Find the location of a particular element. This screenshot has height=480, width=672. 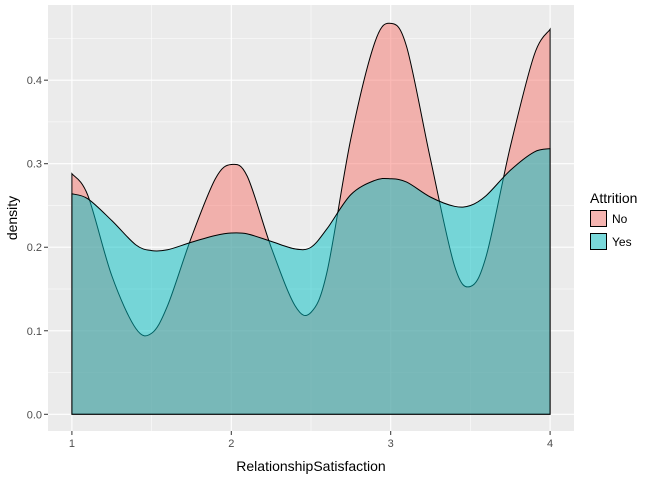

legend-title: Attrition is located at coordinates (613, 198).